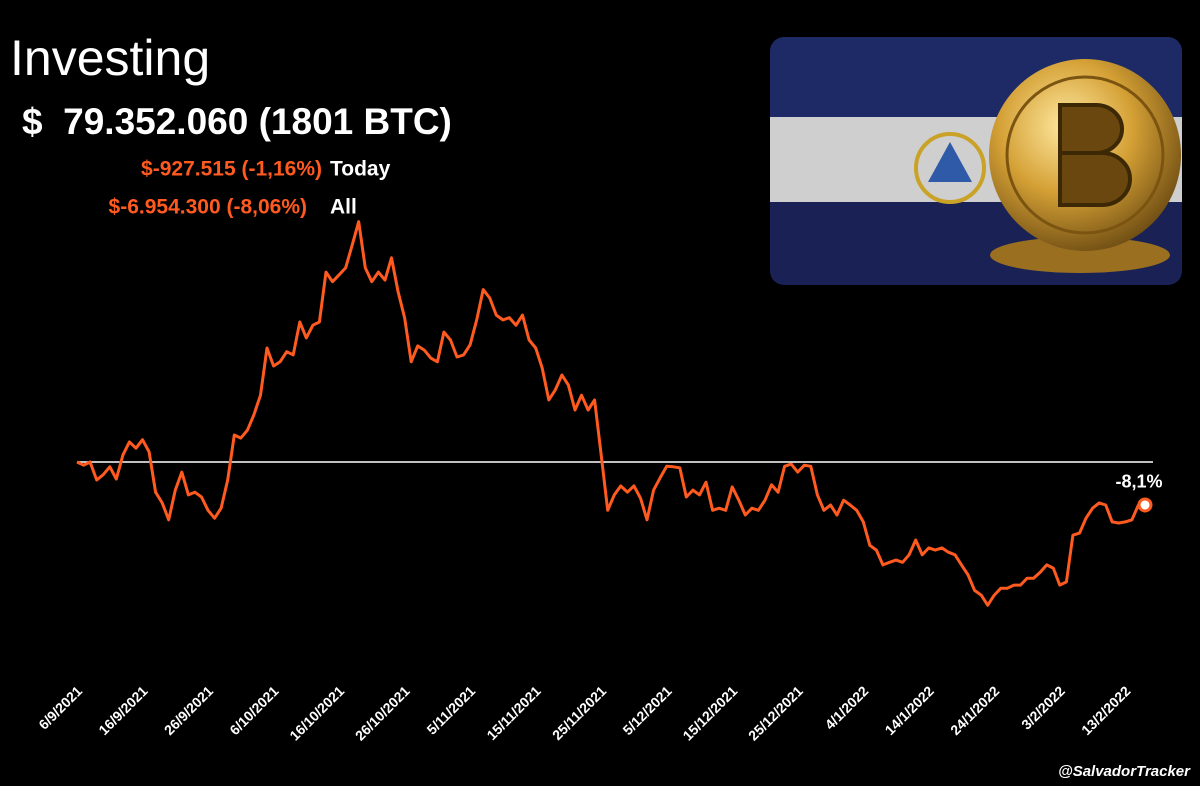 This screenshot has width=1200, height=786. What do you see at coordinates (343, 207) in the screenshot?
I see `all-label: All` at bounding box center [343, 207].